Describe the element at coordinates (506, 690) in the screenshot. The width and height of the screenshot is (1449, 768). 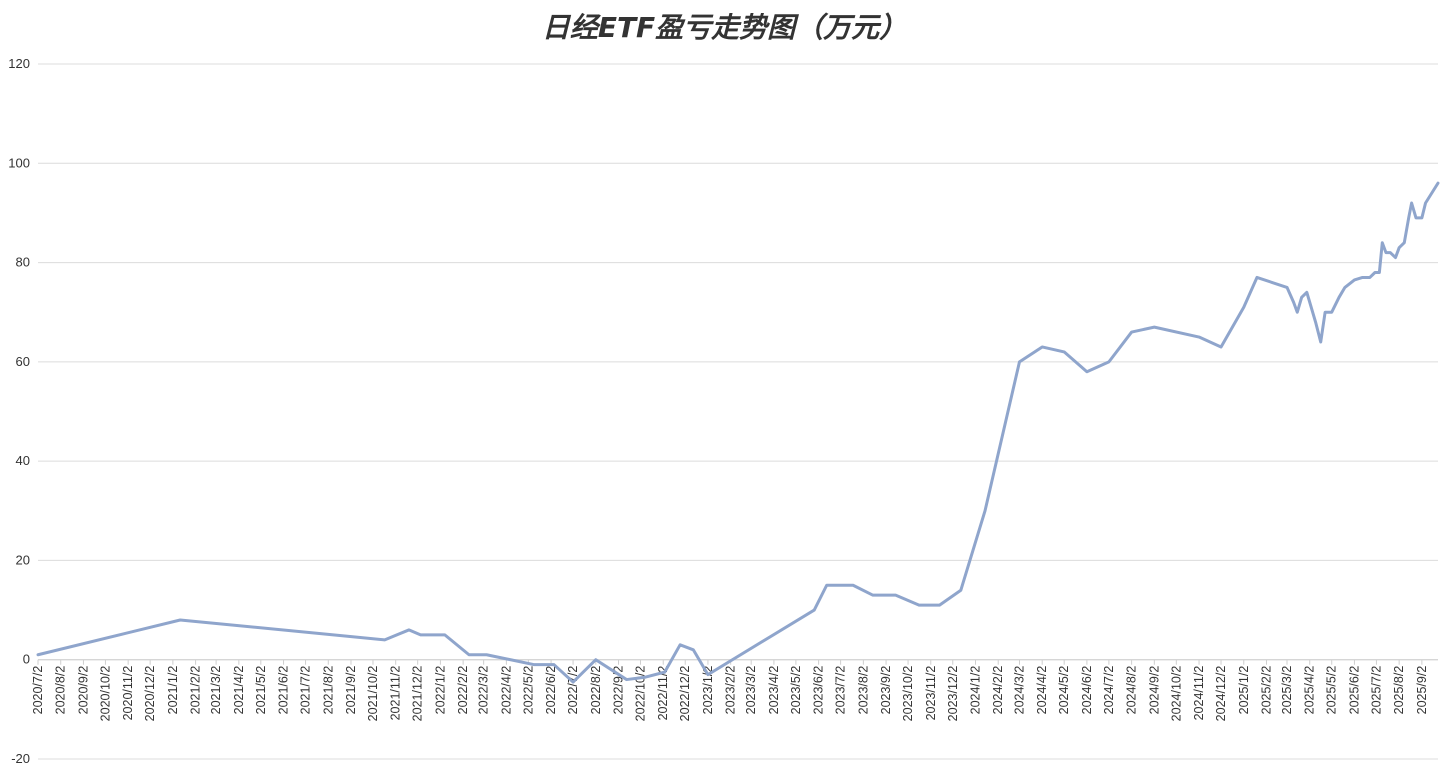
I see `x-tick-label: 2022/4/2` at that location.